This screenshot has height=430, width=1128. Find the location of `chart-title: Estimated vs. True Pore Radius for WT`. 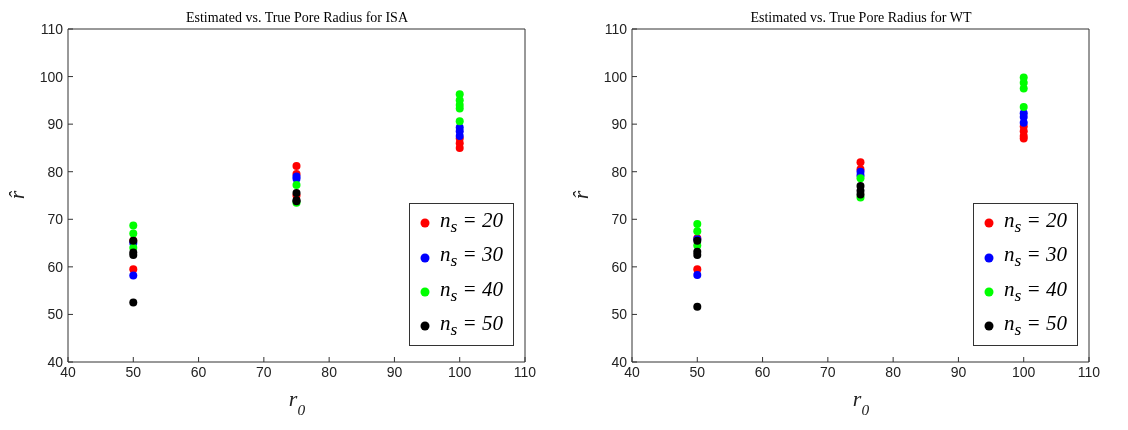

chart-title: Estimated vs. True Pore Radius for WT is located at coordinates (861, 18).